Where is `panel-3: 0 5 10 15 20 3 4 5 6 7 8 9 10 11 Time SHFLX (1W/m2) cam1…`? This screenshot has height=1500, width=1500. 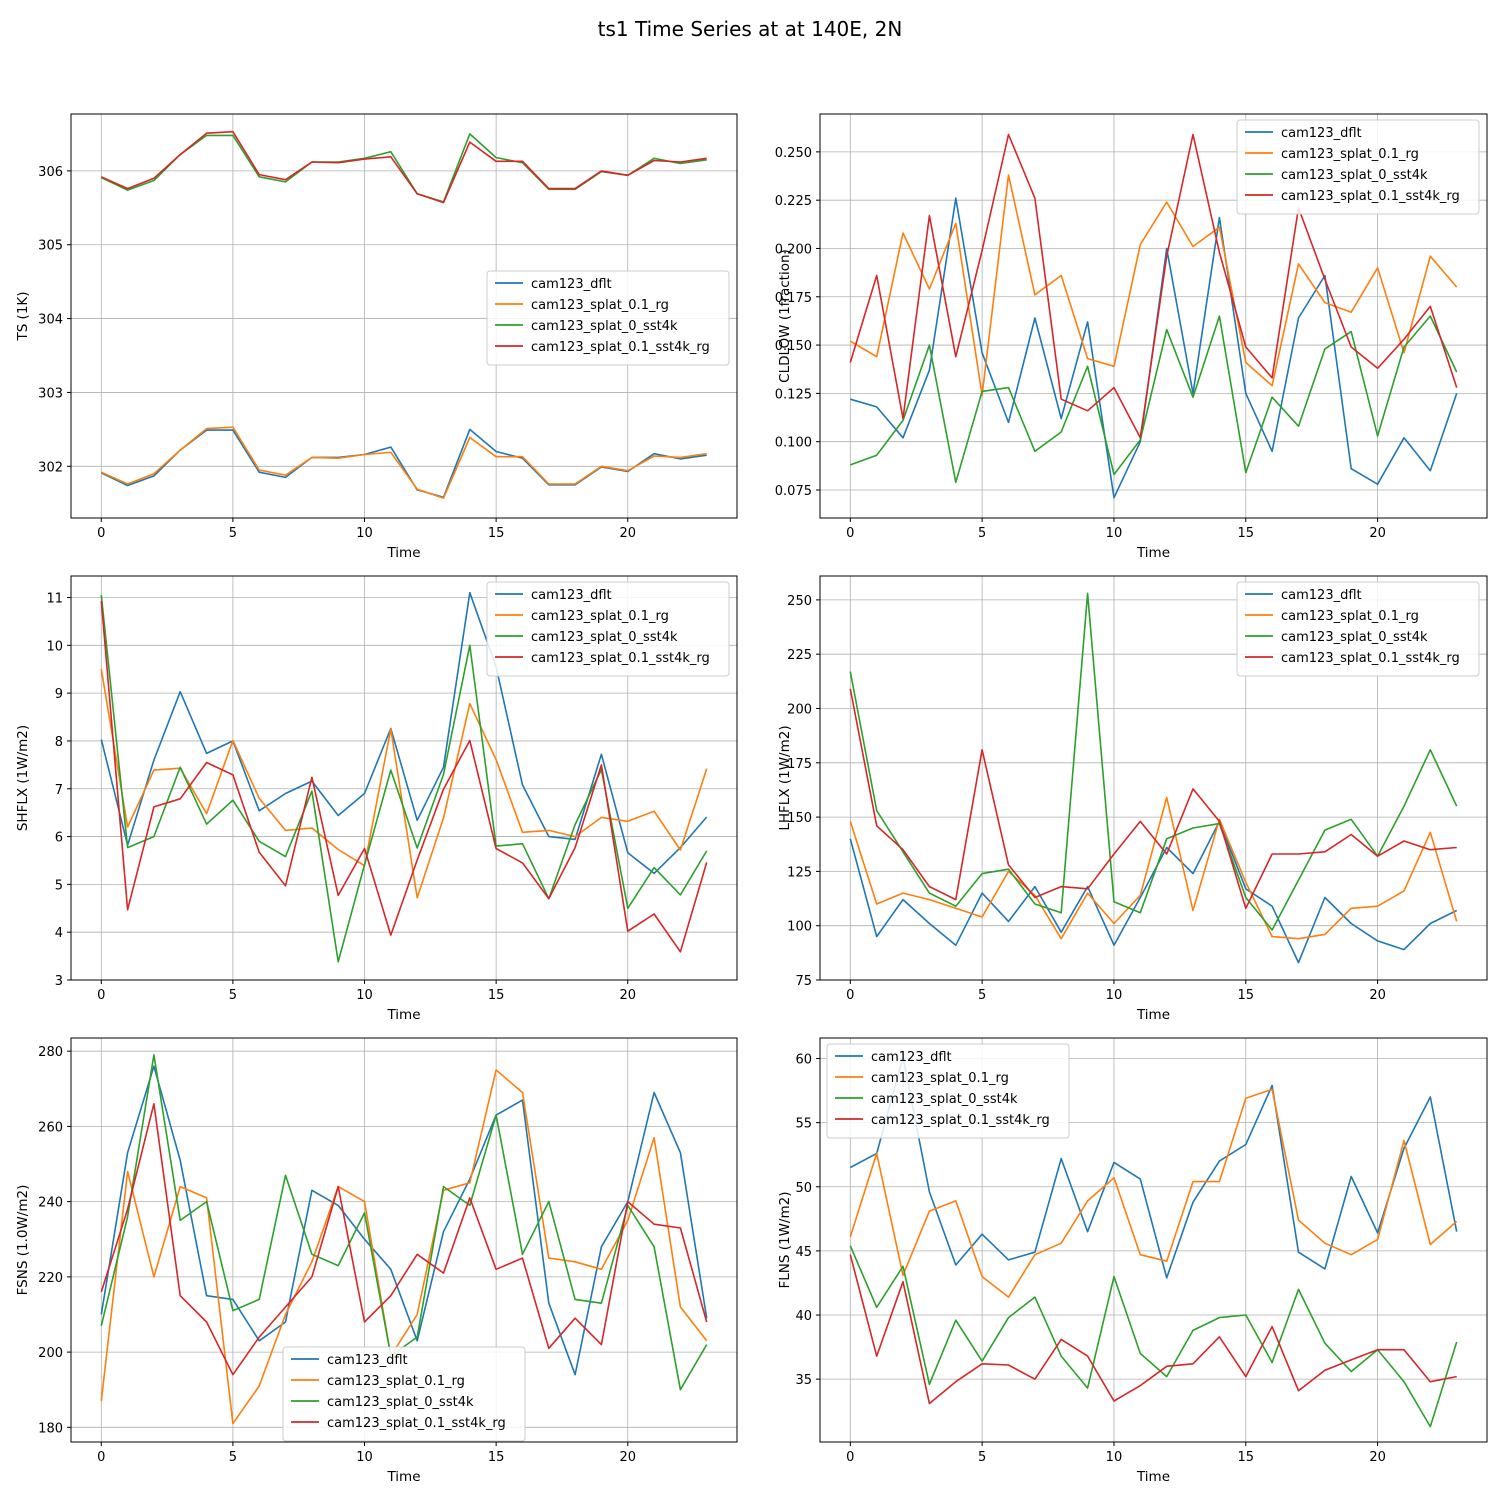
panel-3: 0 5 10 15 20 3 4 5 6 7 8 9 10 11 Time SHFLX (1W/m2) cam1… is located at coordinates (376, 799).